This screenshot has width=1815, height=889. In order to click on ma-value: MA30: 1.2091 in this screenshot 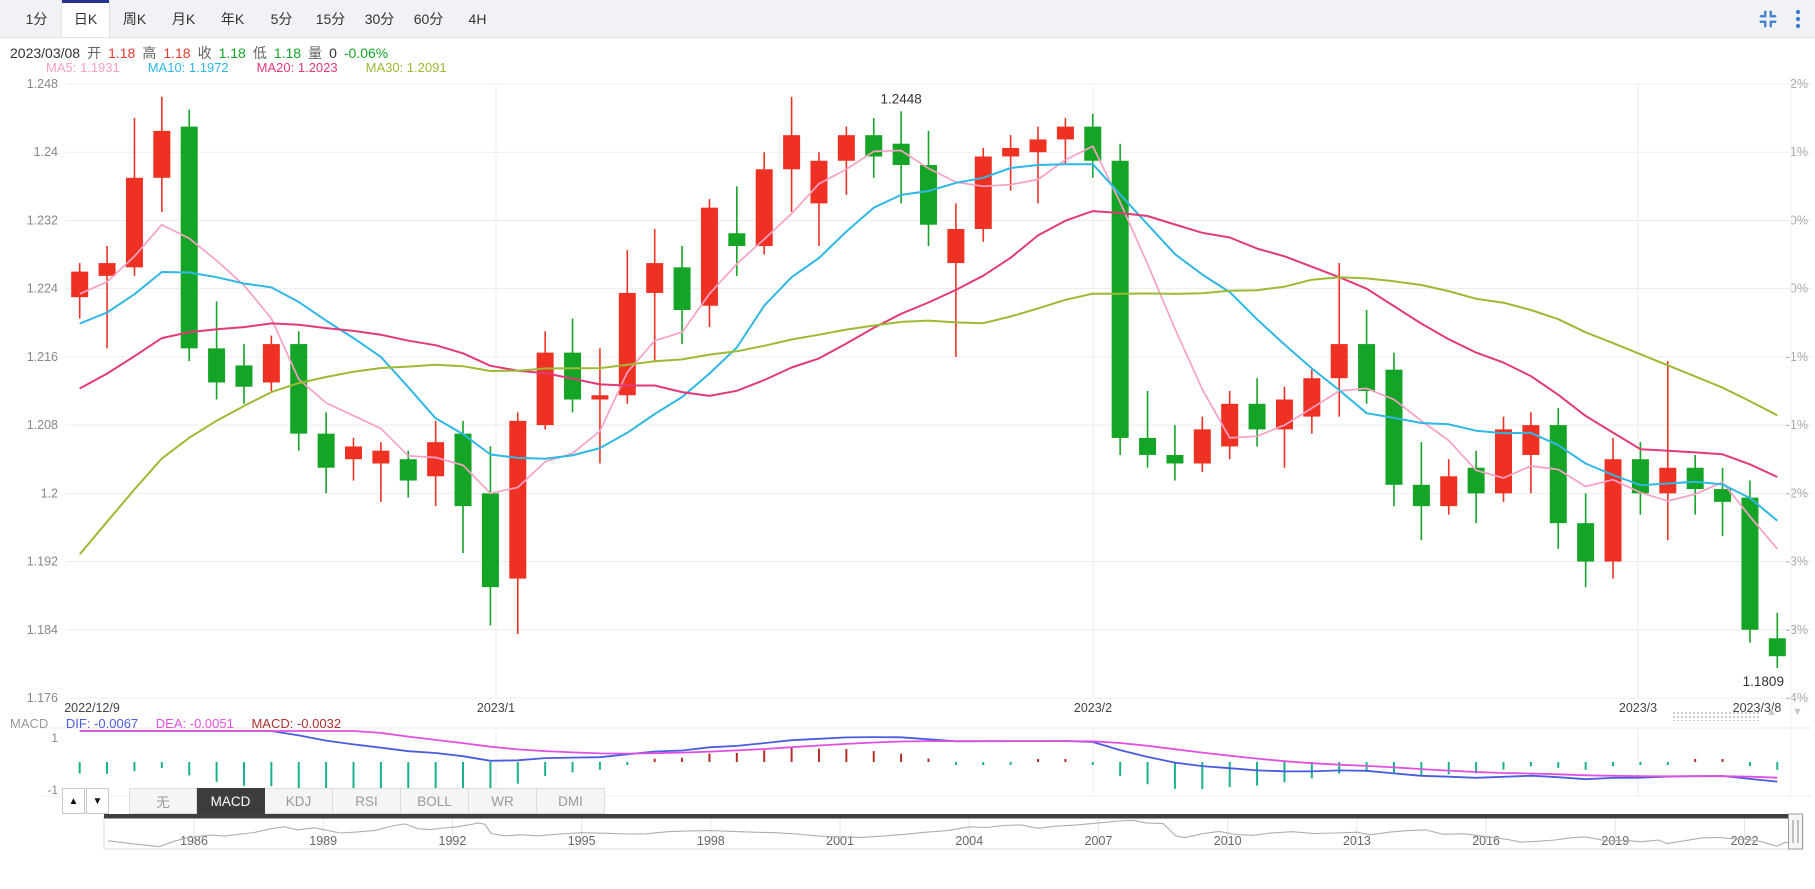, I will do `click(406, 67)`.